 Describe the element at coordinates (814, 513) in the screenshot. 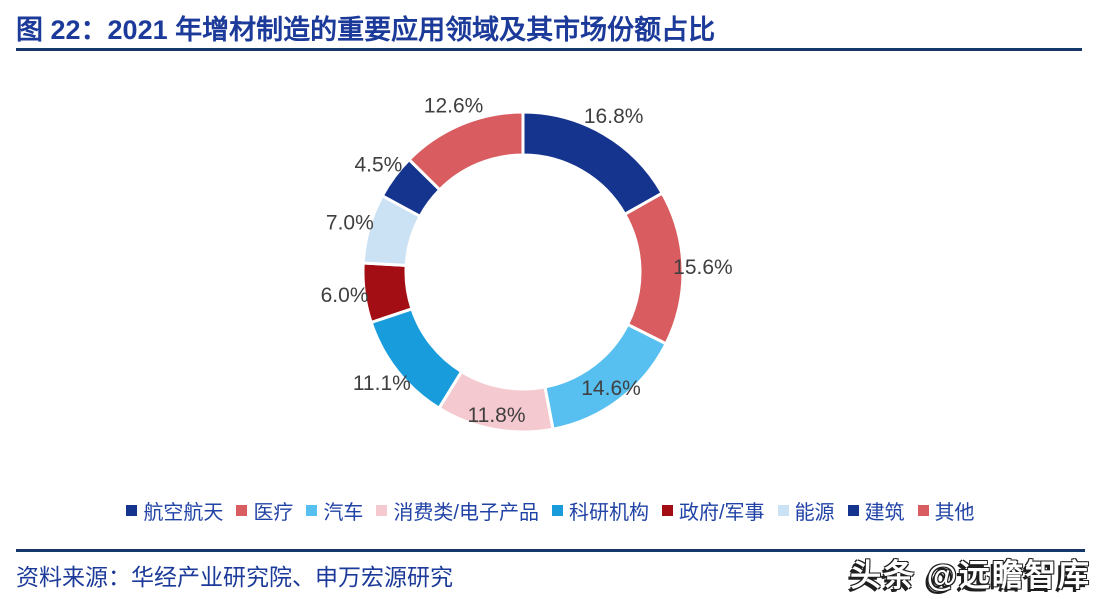

I see `legend-label: 能源` at that location.